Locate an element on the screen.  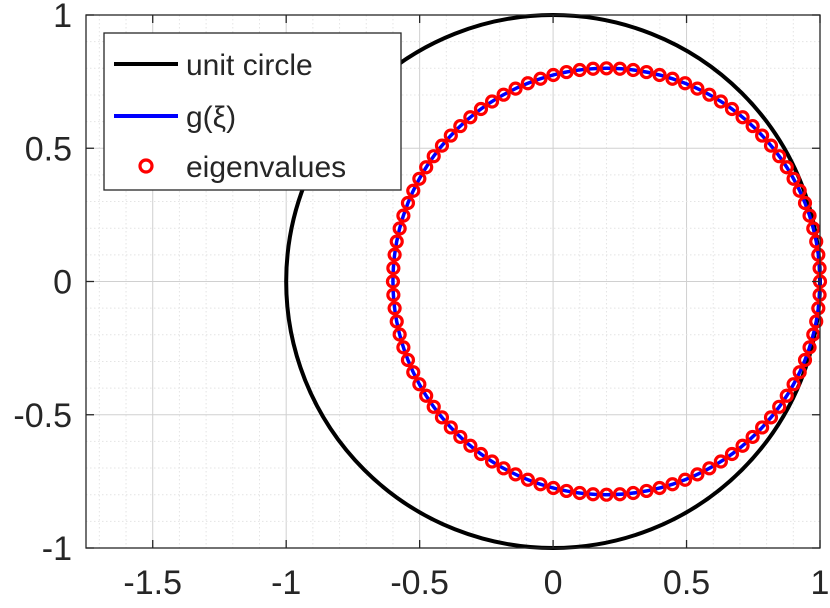
y-tick-label: -0.5 is located at coordinates (42, 416).